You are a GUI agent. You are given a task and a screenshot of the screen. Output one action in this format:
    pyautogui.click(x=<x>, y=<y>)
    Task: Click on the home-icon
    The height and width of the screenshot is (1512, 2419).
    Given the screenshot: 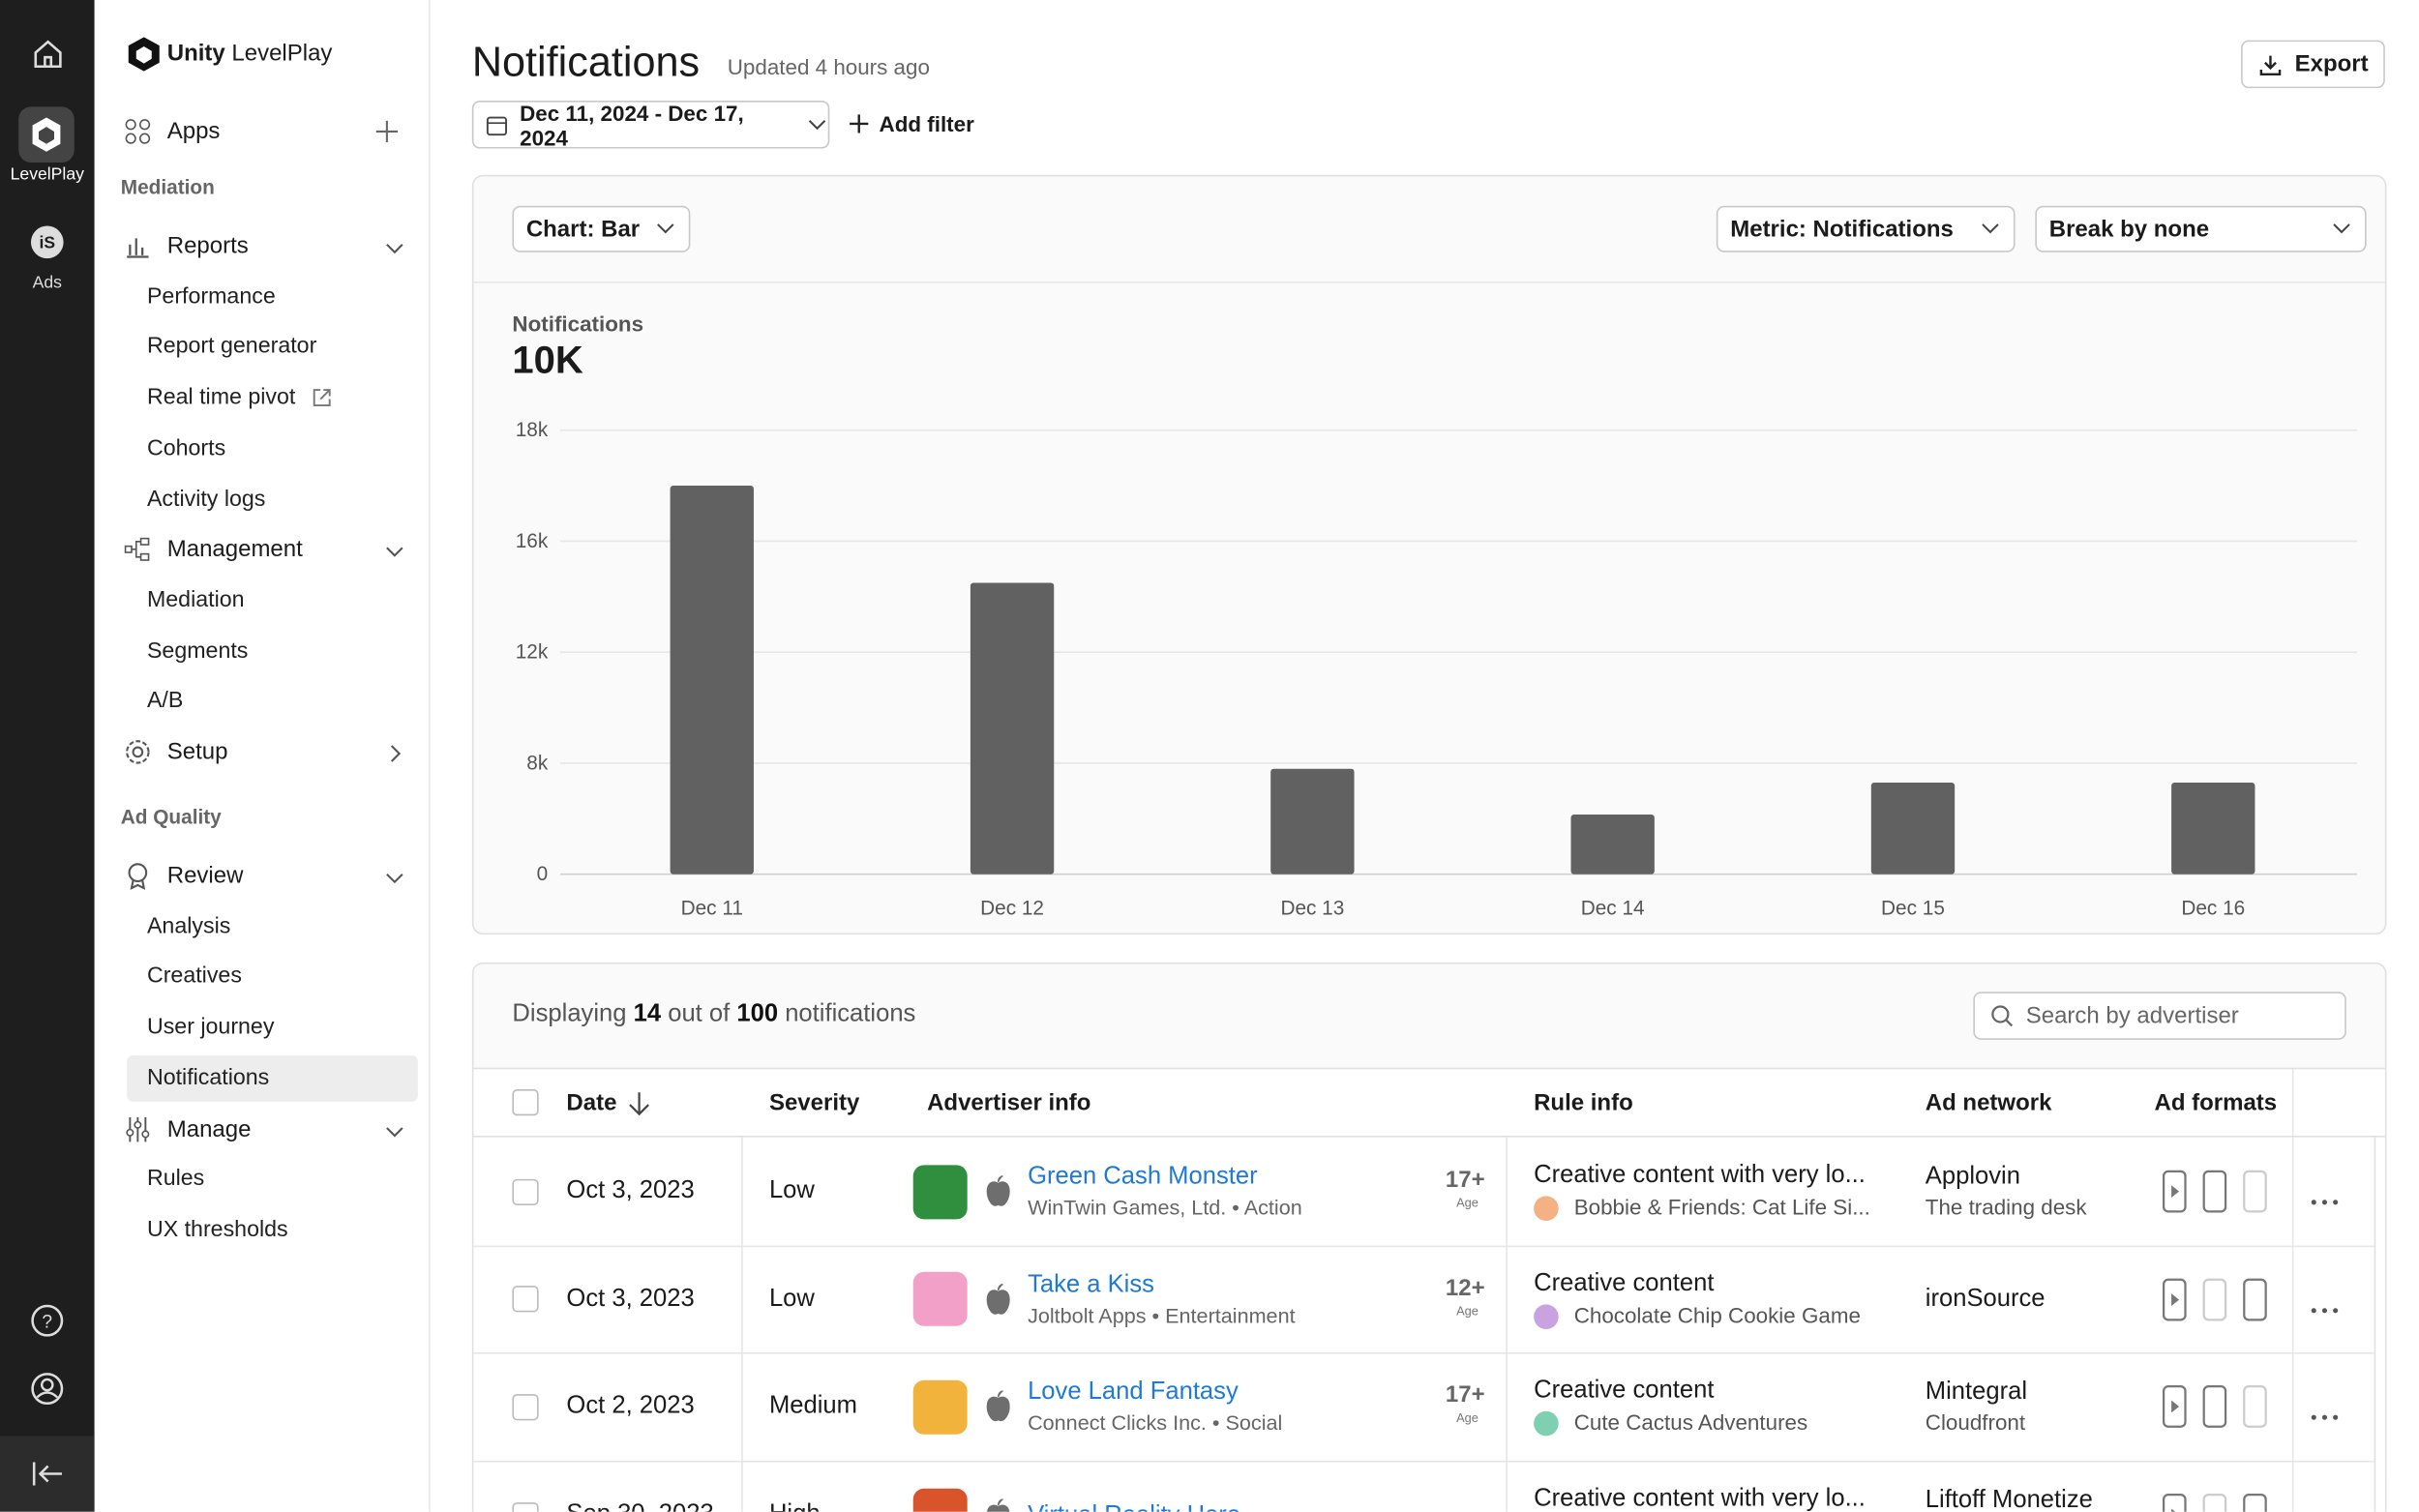 What is the action you would take?
    pyautogui.click(x=48, y=54)
    